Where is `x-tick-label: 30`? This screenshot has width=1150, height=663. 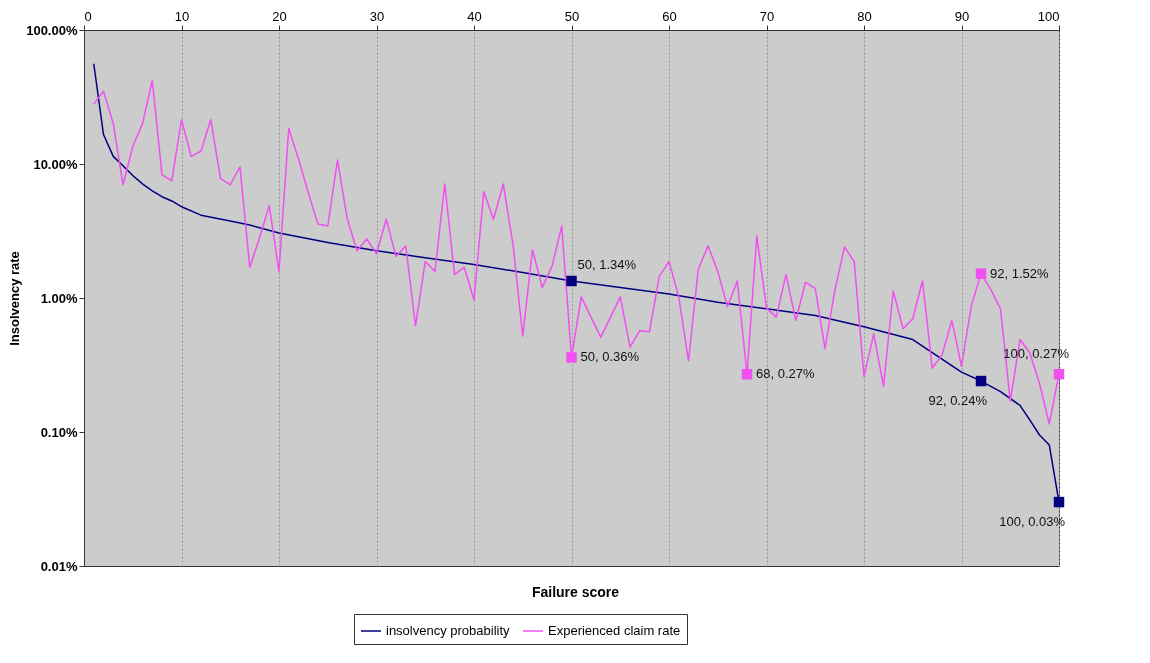 x-tick-label: 30 is located at coordinates (377, 16).